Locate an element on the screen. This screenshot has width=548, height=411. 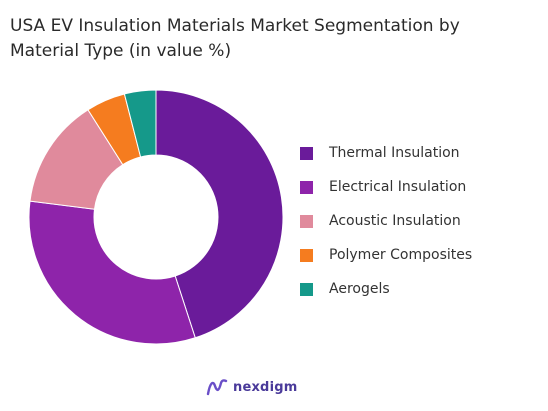
legend-item-acoustic-insulation: Acoustic Insulation is located at coordinates (420, 221).